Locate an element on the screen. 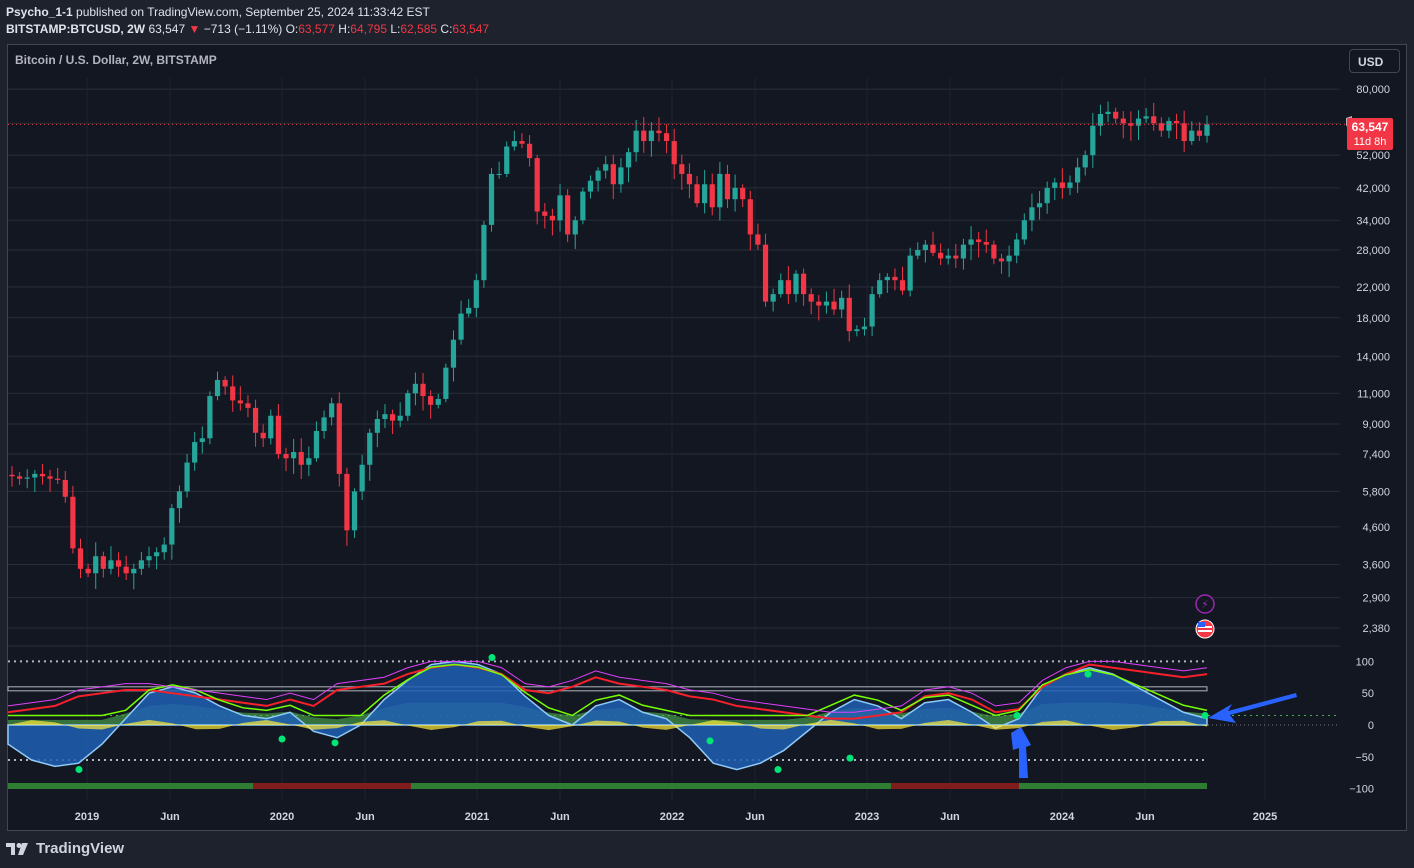 The image size is (1414, 868). countdown-label: 11d 8h is located at coordinates (1370, 142).